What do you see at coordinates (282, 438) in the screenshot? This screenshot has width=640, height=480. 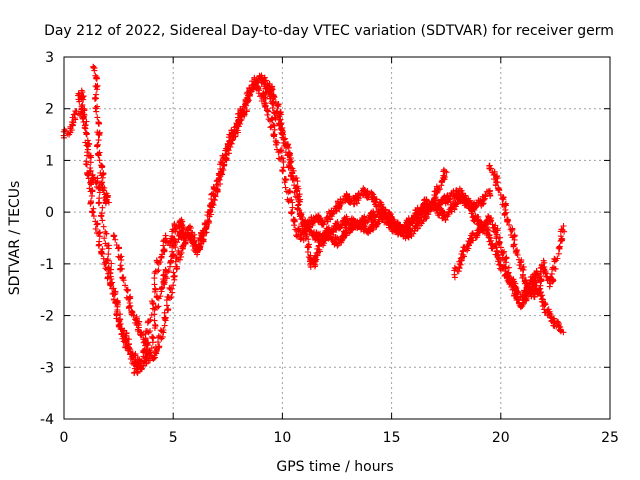 I see `x-tick-label: 10` at bounding box center [282, 438].